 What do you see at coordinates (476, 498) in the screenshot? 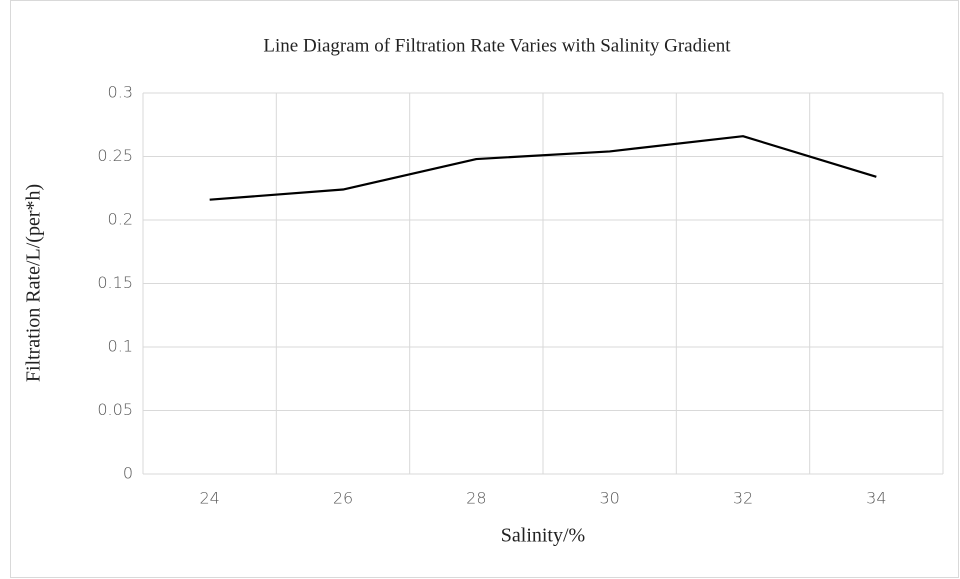
I see `x-tick-label: 28` at bounding box center [476, 498].